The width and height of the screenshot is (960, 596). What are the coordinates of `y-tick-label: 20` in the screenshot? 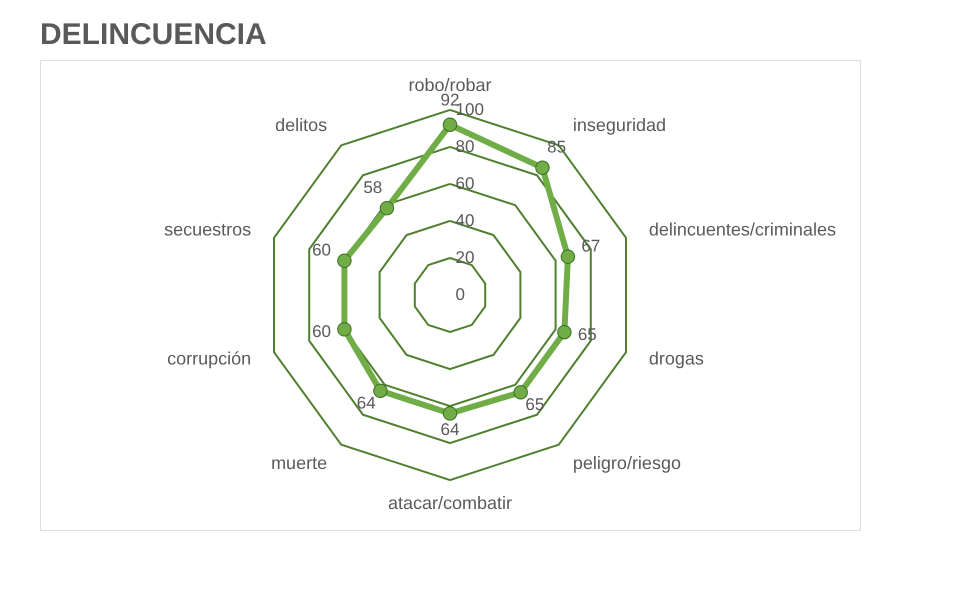 It's located at (465, 257).